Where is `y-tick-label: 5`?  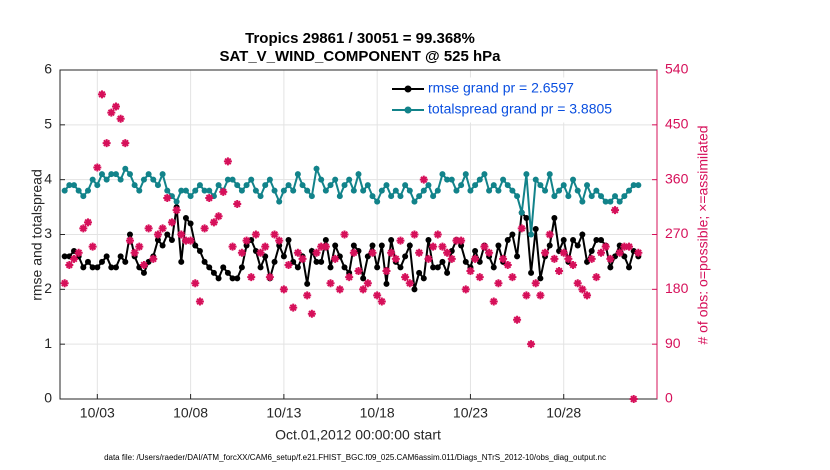
y-tick-label: 5 is located at coordinates (48, 124).